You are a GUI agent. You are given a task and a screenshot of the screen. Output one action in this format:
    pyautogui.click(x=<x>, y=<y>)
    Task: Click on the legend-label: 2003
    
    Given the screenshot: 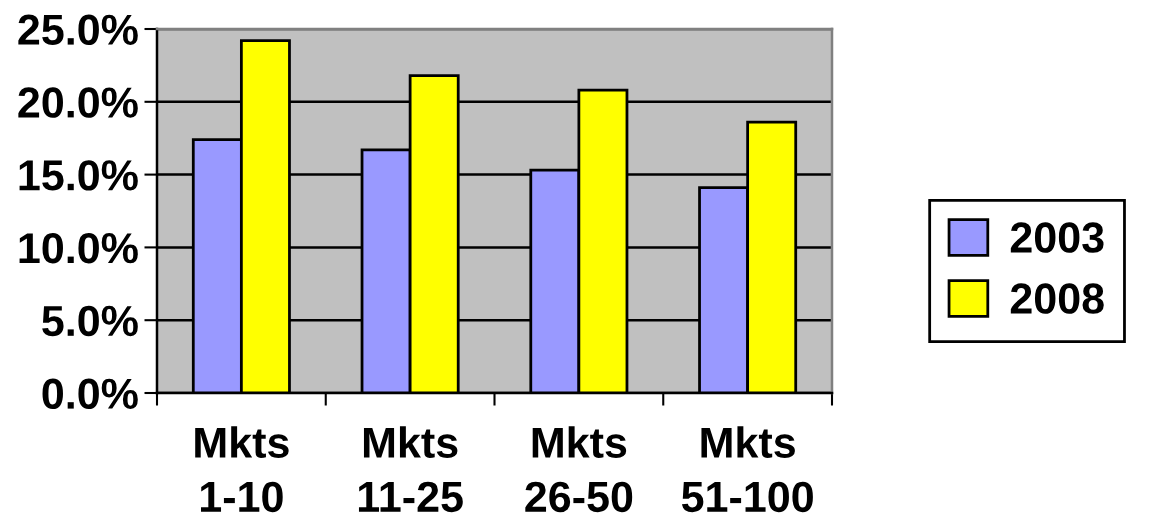 What is the action you would take?
    pyautogui.click(x=1057, y=237)
    